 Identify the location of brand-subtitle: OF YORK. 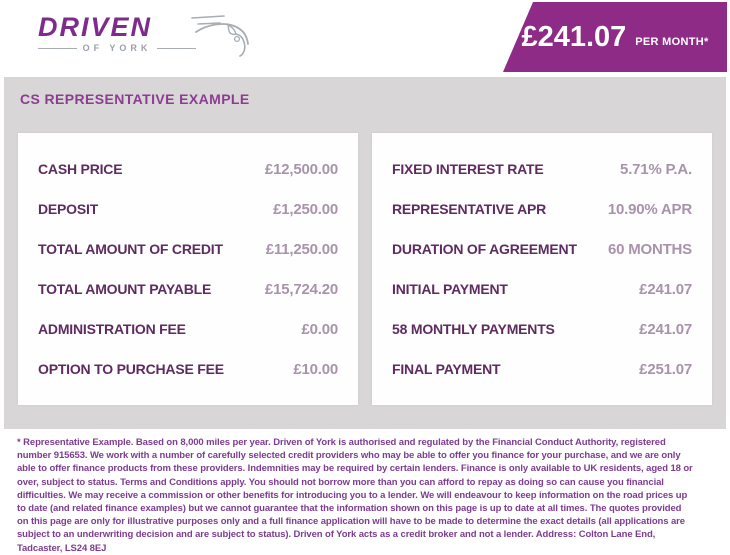
(117, 48).